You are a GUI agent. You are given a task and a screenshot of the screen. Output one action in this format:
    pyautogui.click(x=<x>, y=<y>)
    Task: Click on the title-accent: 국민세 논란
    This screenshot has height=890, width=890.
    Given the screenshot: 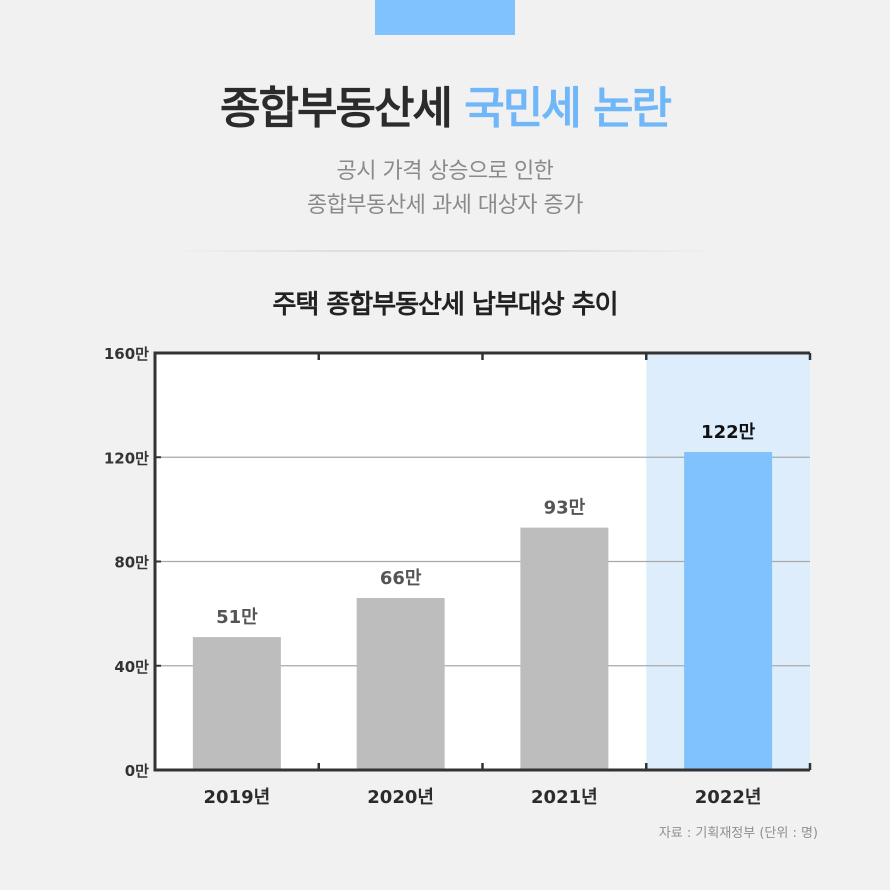 What is the action you would take?
    pyautogui.click(x=568, y=108)
    